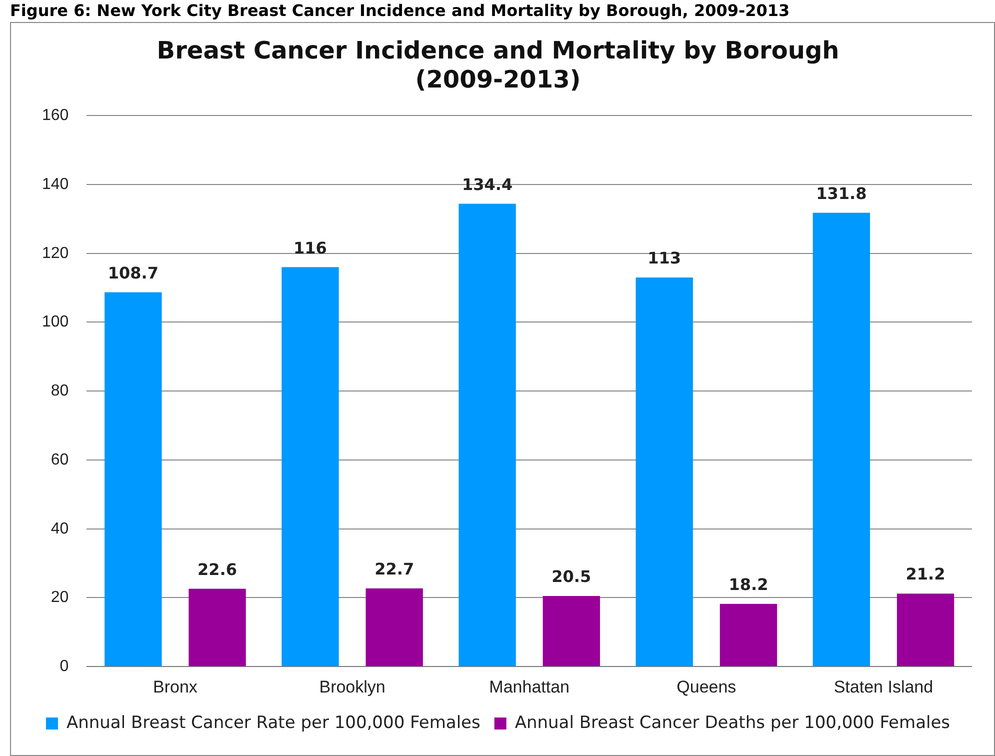  Describe the element at coordinates (218, 569) in the screenshot. I see `data-label: 22.6` at that location.